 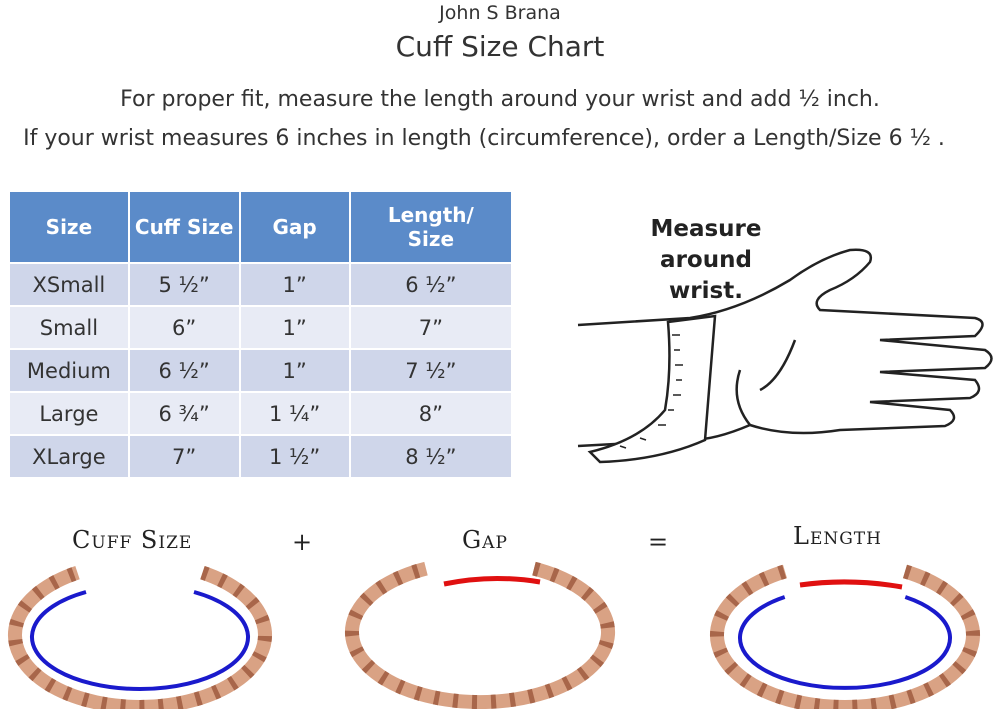 I want to click on equation-operator: =, so click(x=659, y=542).